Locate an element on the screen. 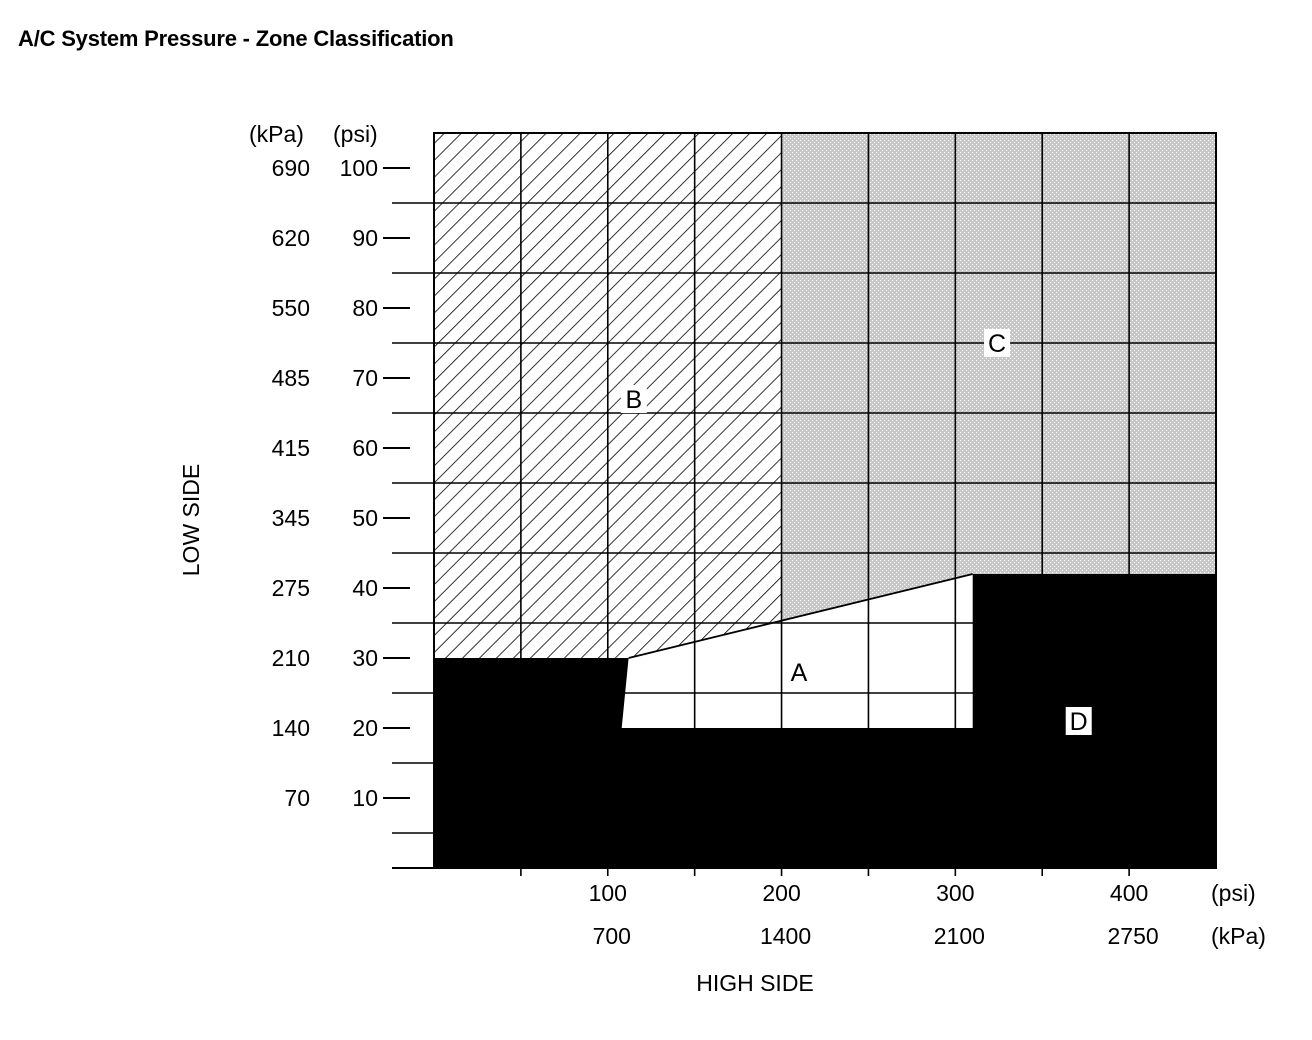  y-tick-label-psi: 30 is located at coordinates (365, 658).